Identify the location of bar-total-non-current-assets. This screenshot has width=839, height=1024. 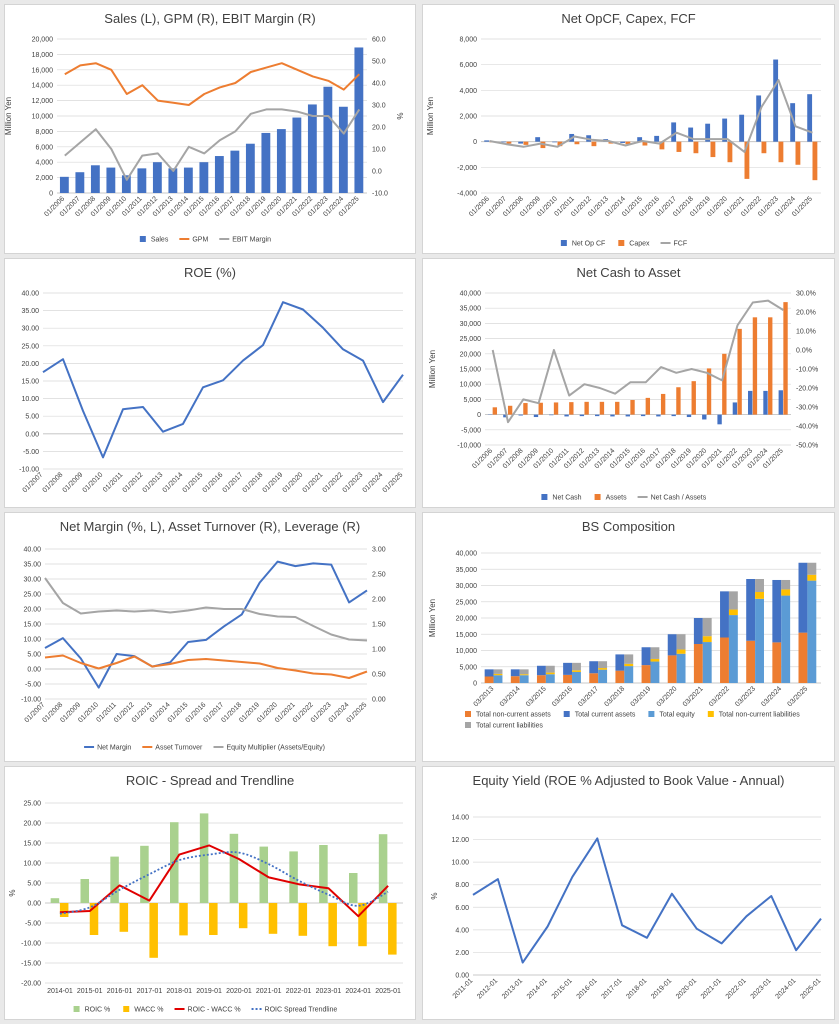
(541, 679).